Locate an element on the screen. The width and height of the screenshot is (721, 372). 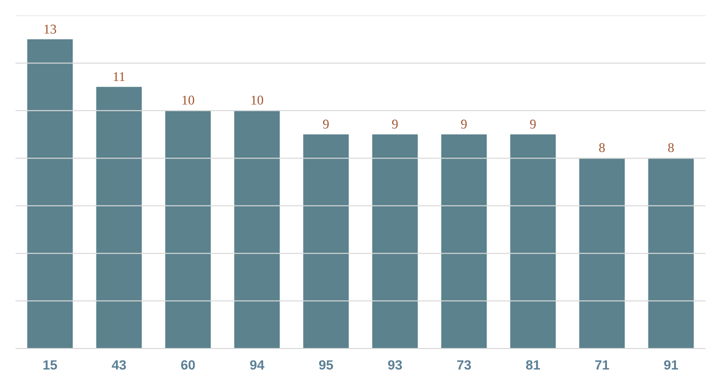
x-tick-label: 60 is located at coordinates (188, 365).